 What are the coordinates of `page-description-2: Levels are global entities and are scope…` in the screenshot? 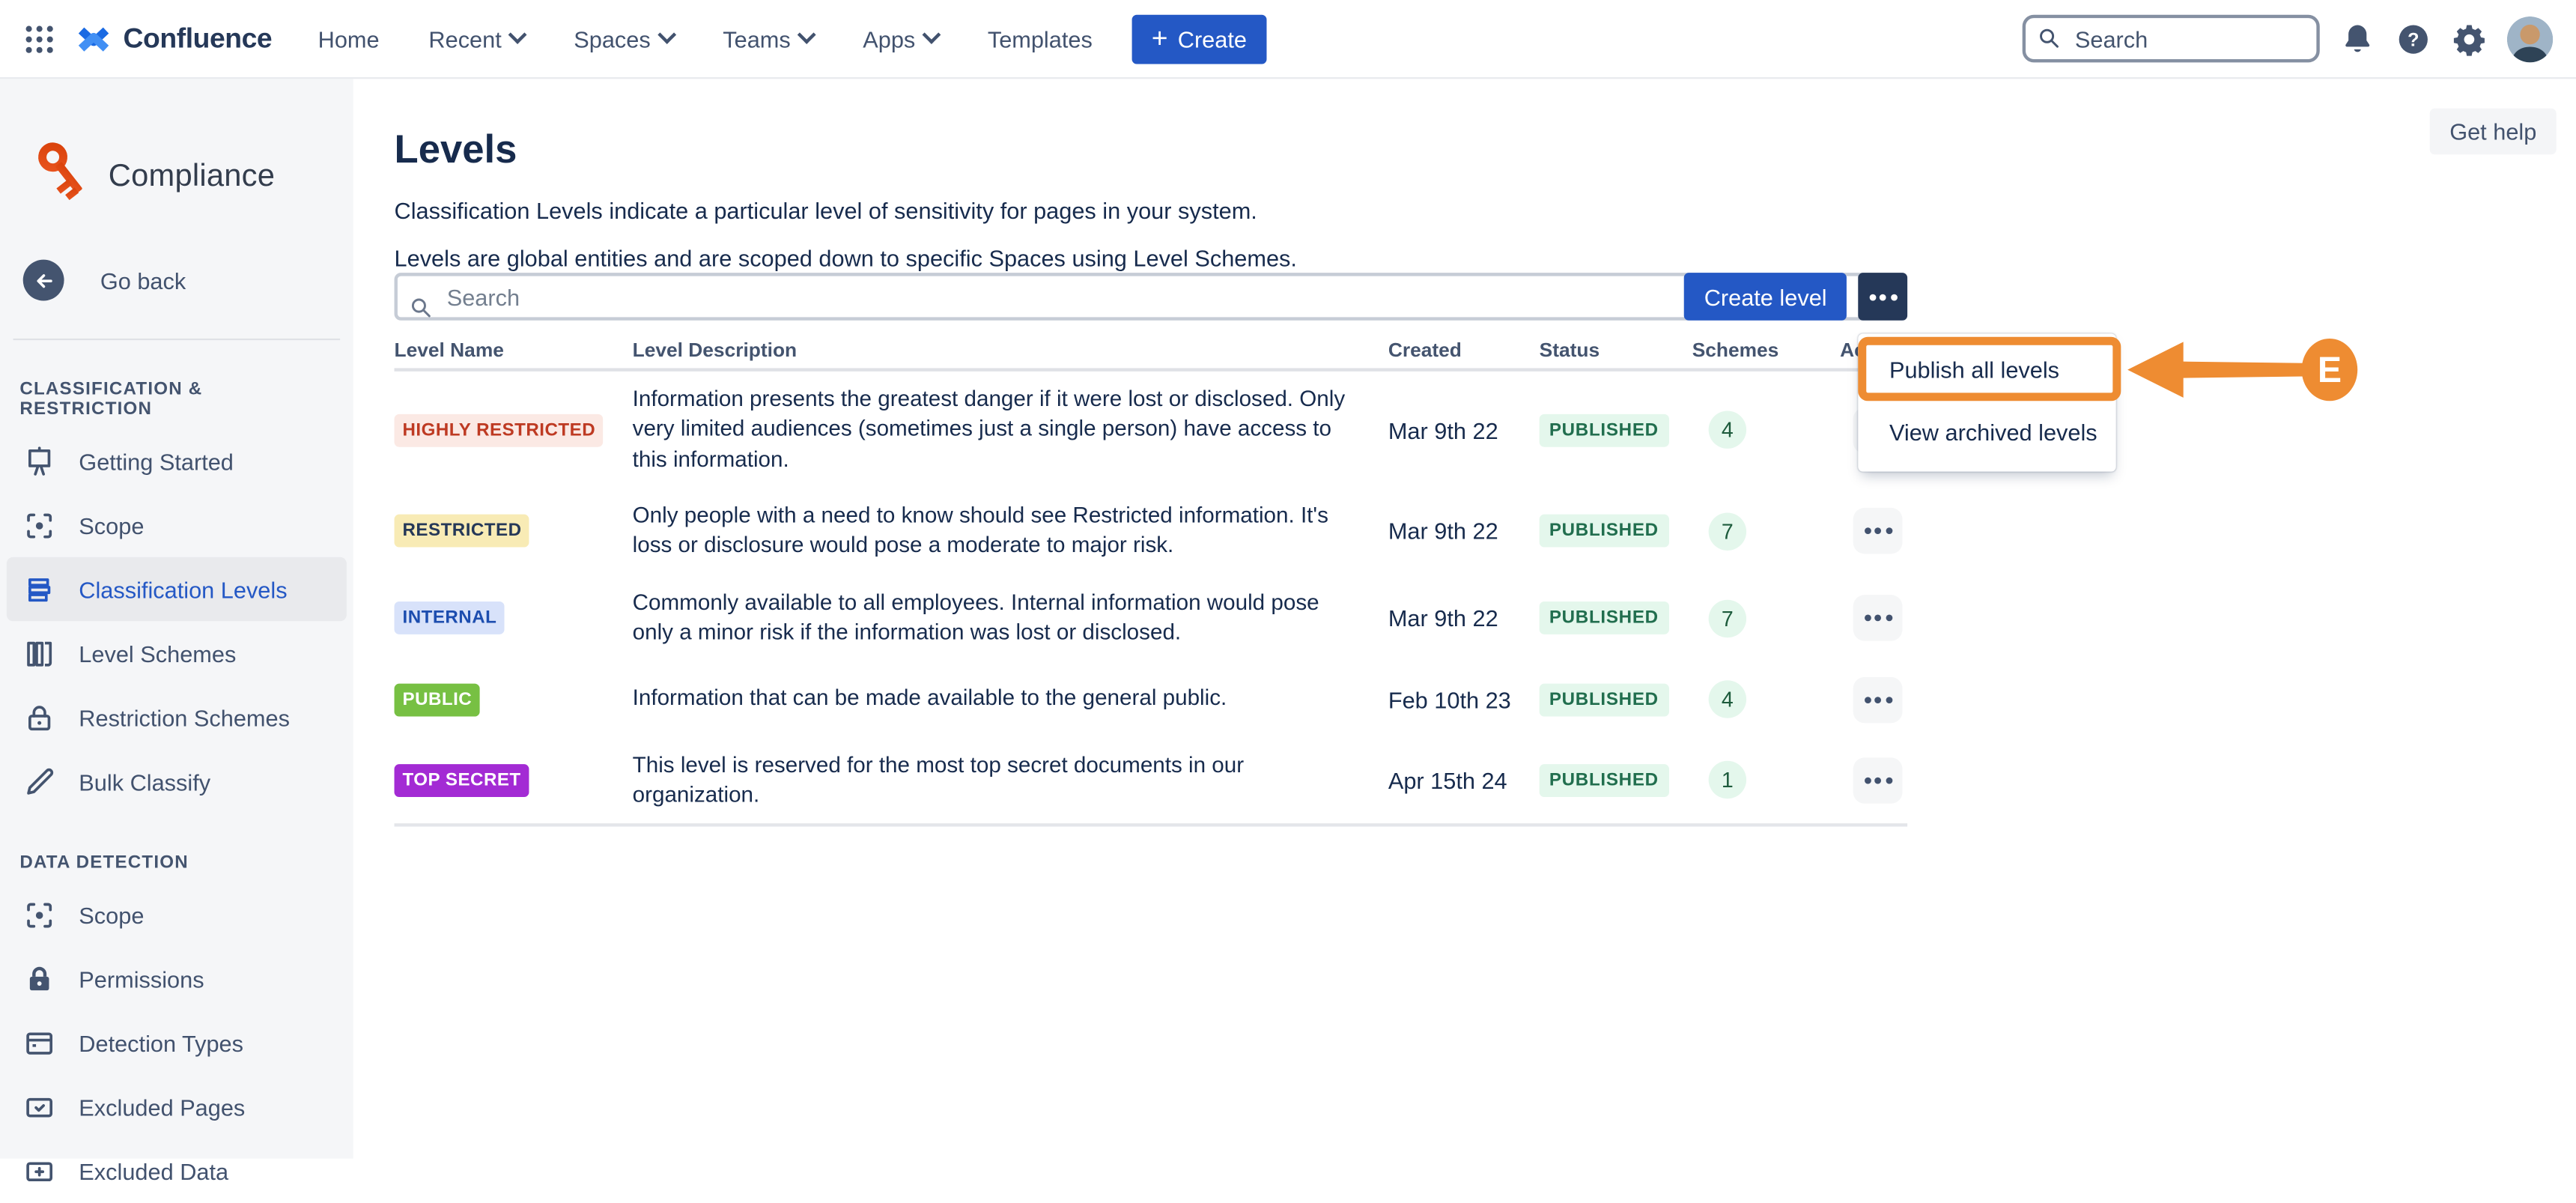 It's located at (845, 257).